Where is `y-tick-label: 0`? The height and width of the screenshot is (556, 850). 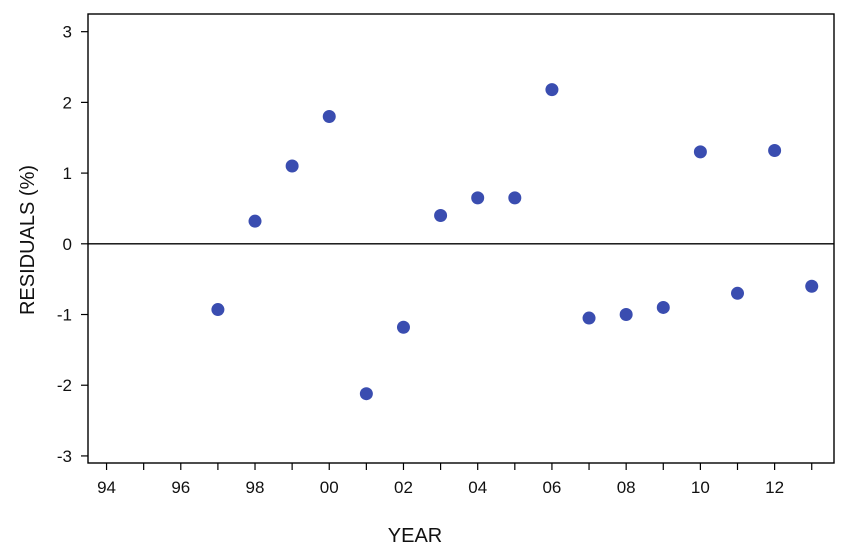 y-tick-label: 0 is located at coordinates (67, 244).